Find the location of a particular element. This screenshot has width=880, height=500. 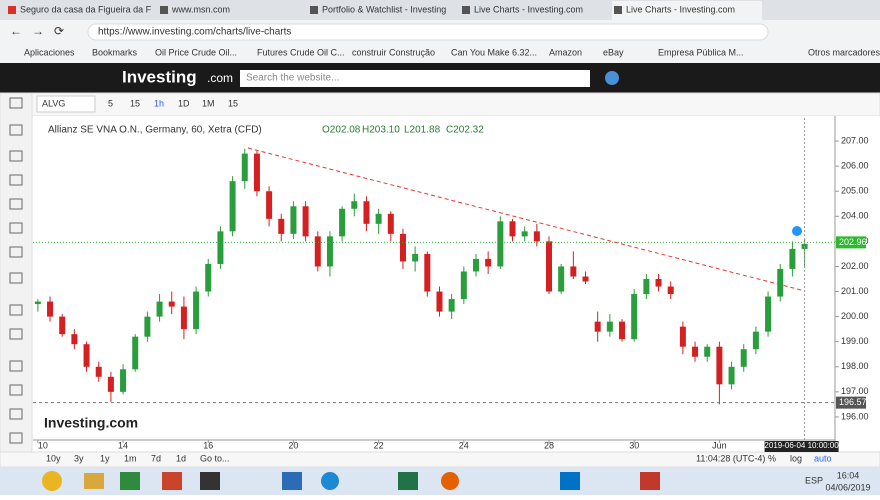

bookmark: Bookmarks is located at coordinates (115, 52).